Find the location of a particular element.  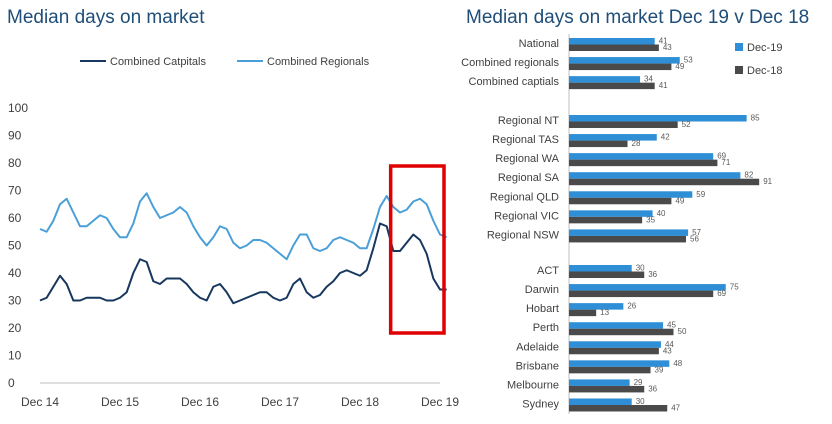

bar-value-label: 41 is located at coordinates (663, 85).